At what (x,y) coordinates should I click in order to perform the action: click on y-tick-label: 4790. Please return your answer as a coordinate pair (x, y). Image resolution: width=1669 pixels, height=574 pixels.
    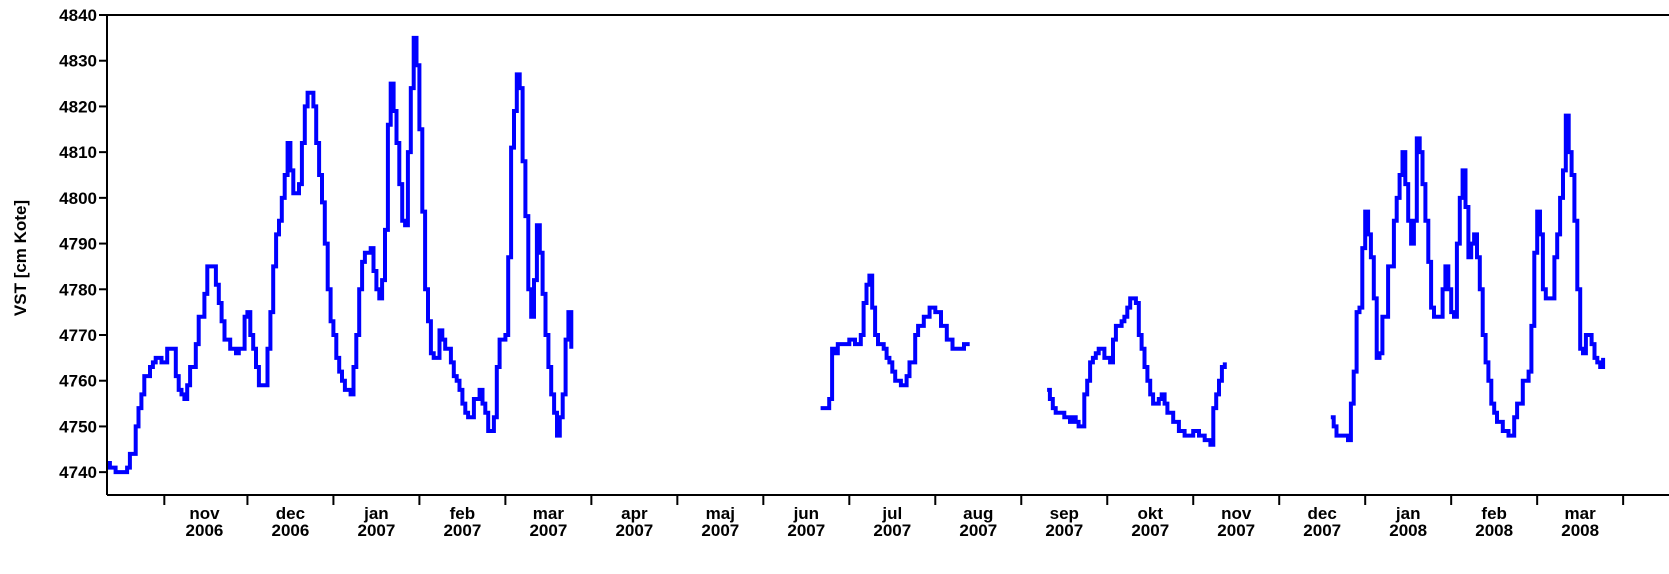
    Looking at the image, I should click on (78, 244).